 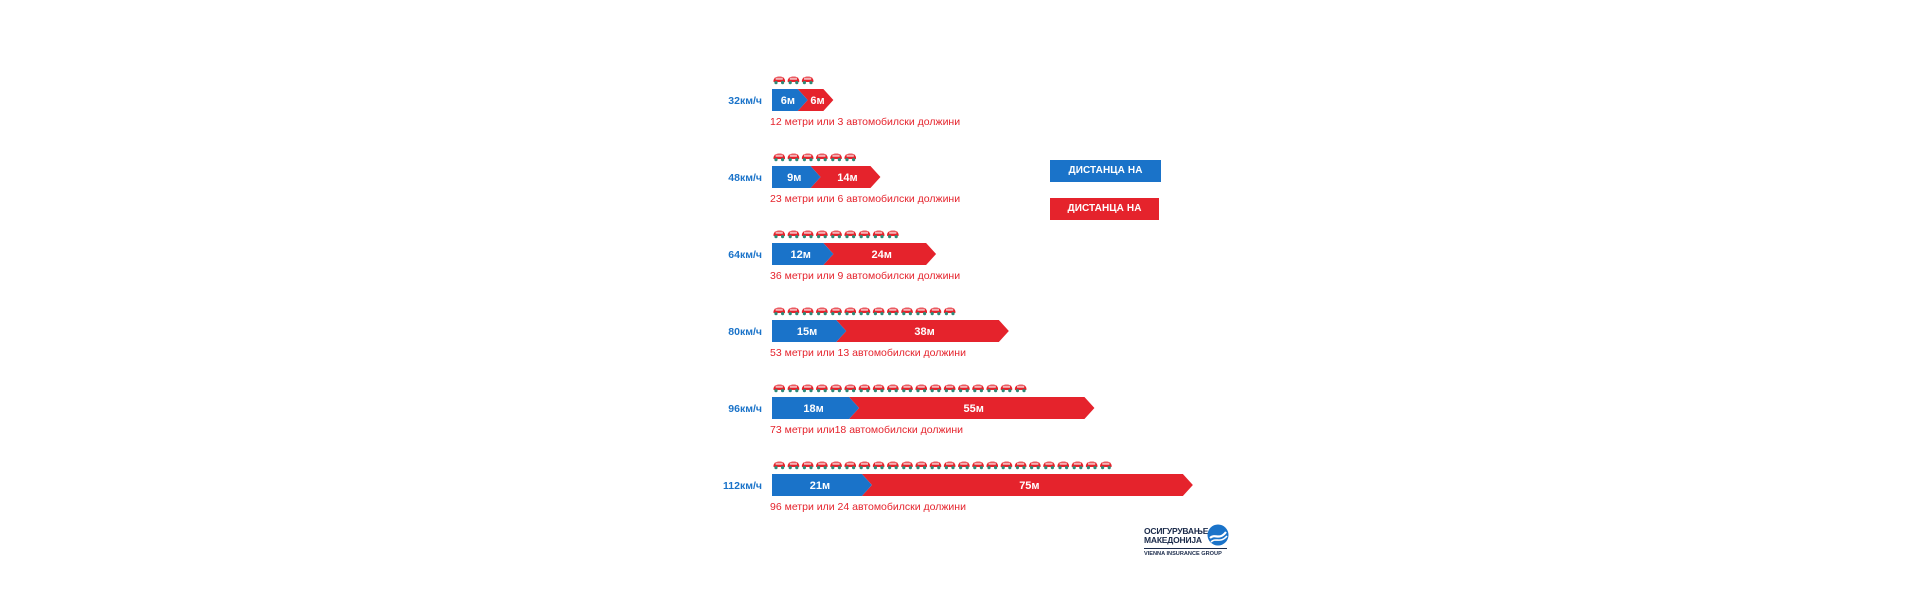 What do you see at coordinates (865, 199) in the screenshot?
I see `distance-note: 23 метри или 6 автомобилски должини` at bounding box center [865, 199].